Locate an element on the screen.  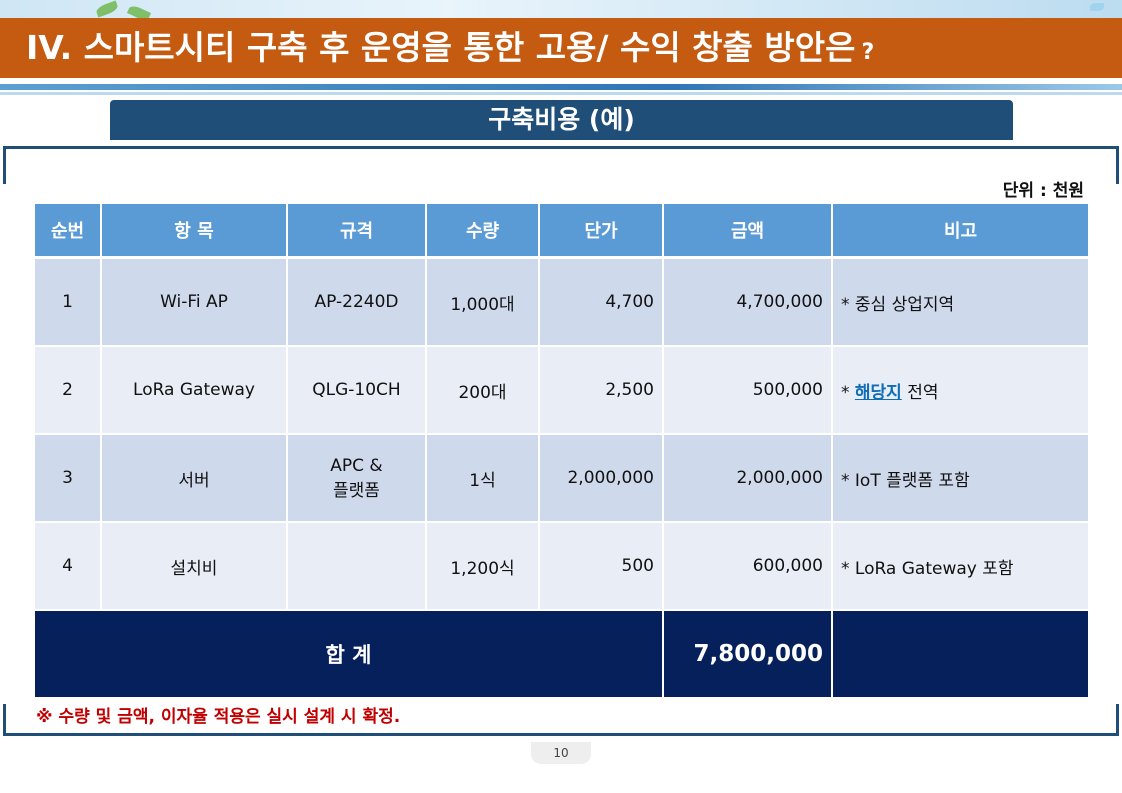
cell-no: 1 is located at coordinates (68, 302).